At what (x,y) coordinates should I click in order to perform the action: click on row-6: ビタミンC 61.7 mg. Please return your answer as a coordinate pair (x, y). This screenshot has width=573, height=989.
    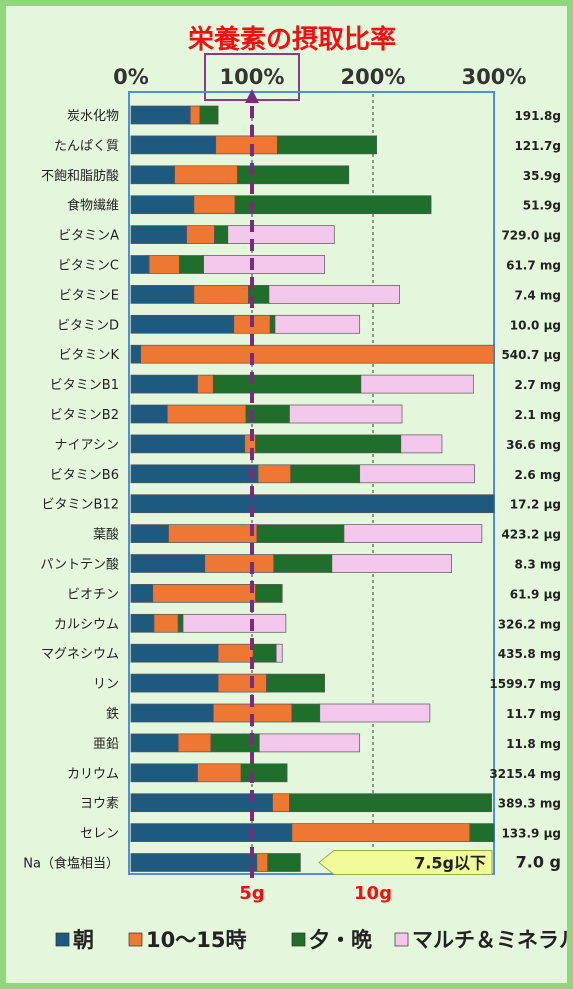
    Looking at the image, I should click on (309, 264).